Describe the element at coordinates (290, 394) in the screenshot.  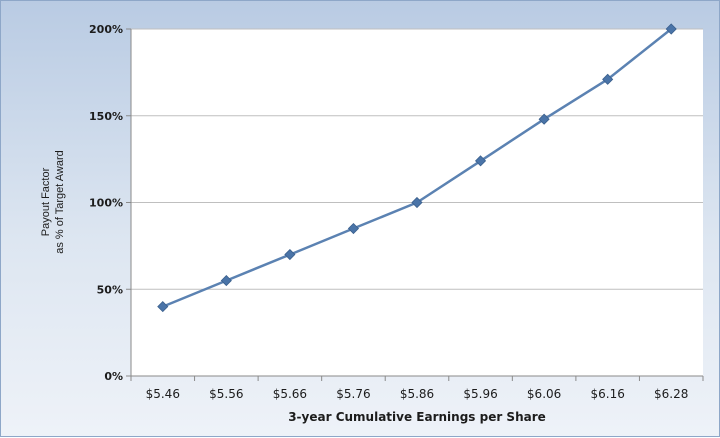
I see `x-tick-label-2: $5.66` at that location.